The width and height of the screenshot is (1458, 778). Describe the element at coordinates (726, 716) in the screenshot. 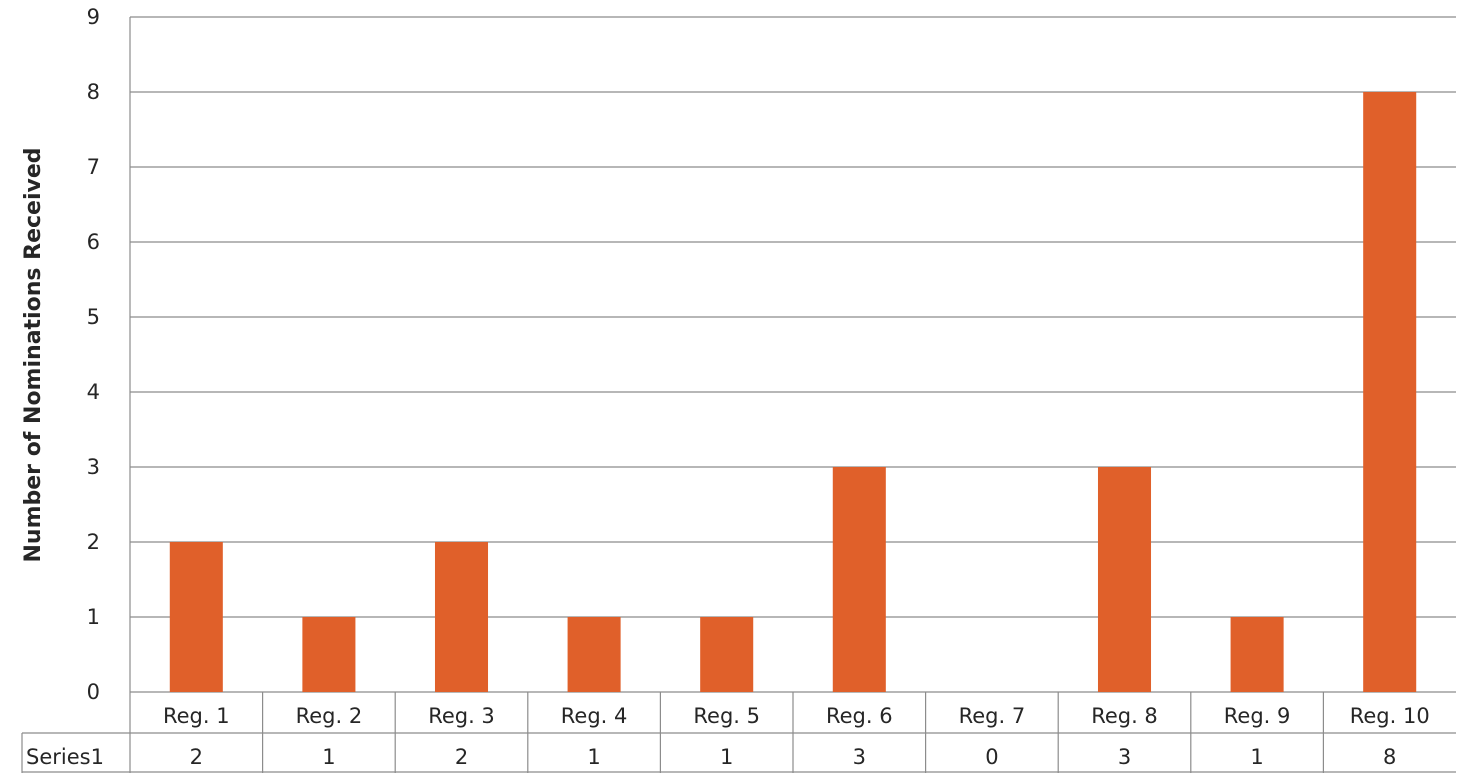

I see `category-label-5: Reg. 5` at that location.